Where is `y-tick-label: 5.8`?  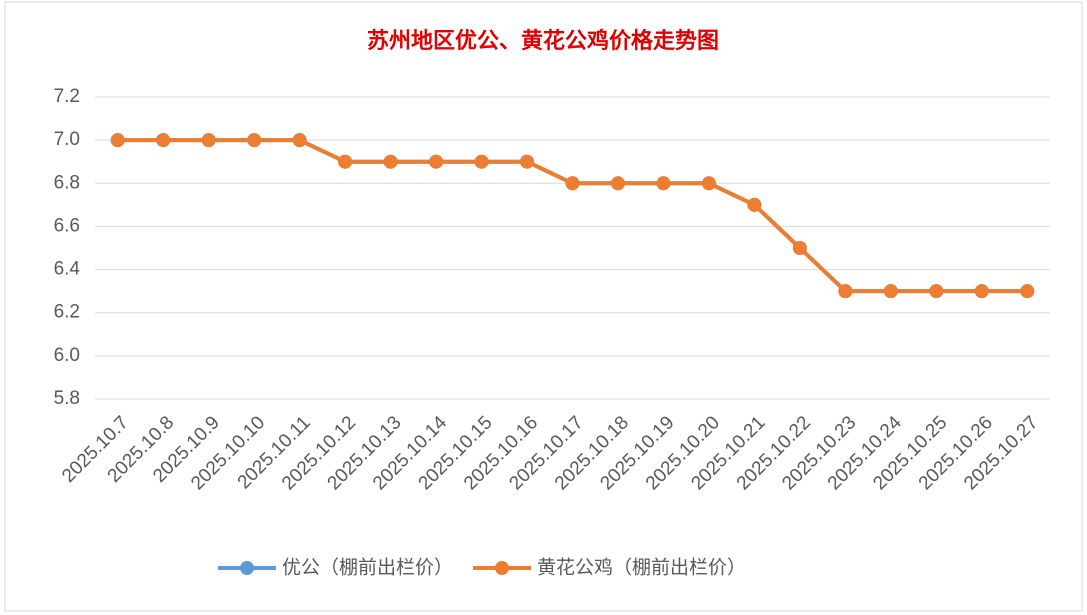 y-tick-label: 5.8 is located at coordinates (67, 398).